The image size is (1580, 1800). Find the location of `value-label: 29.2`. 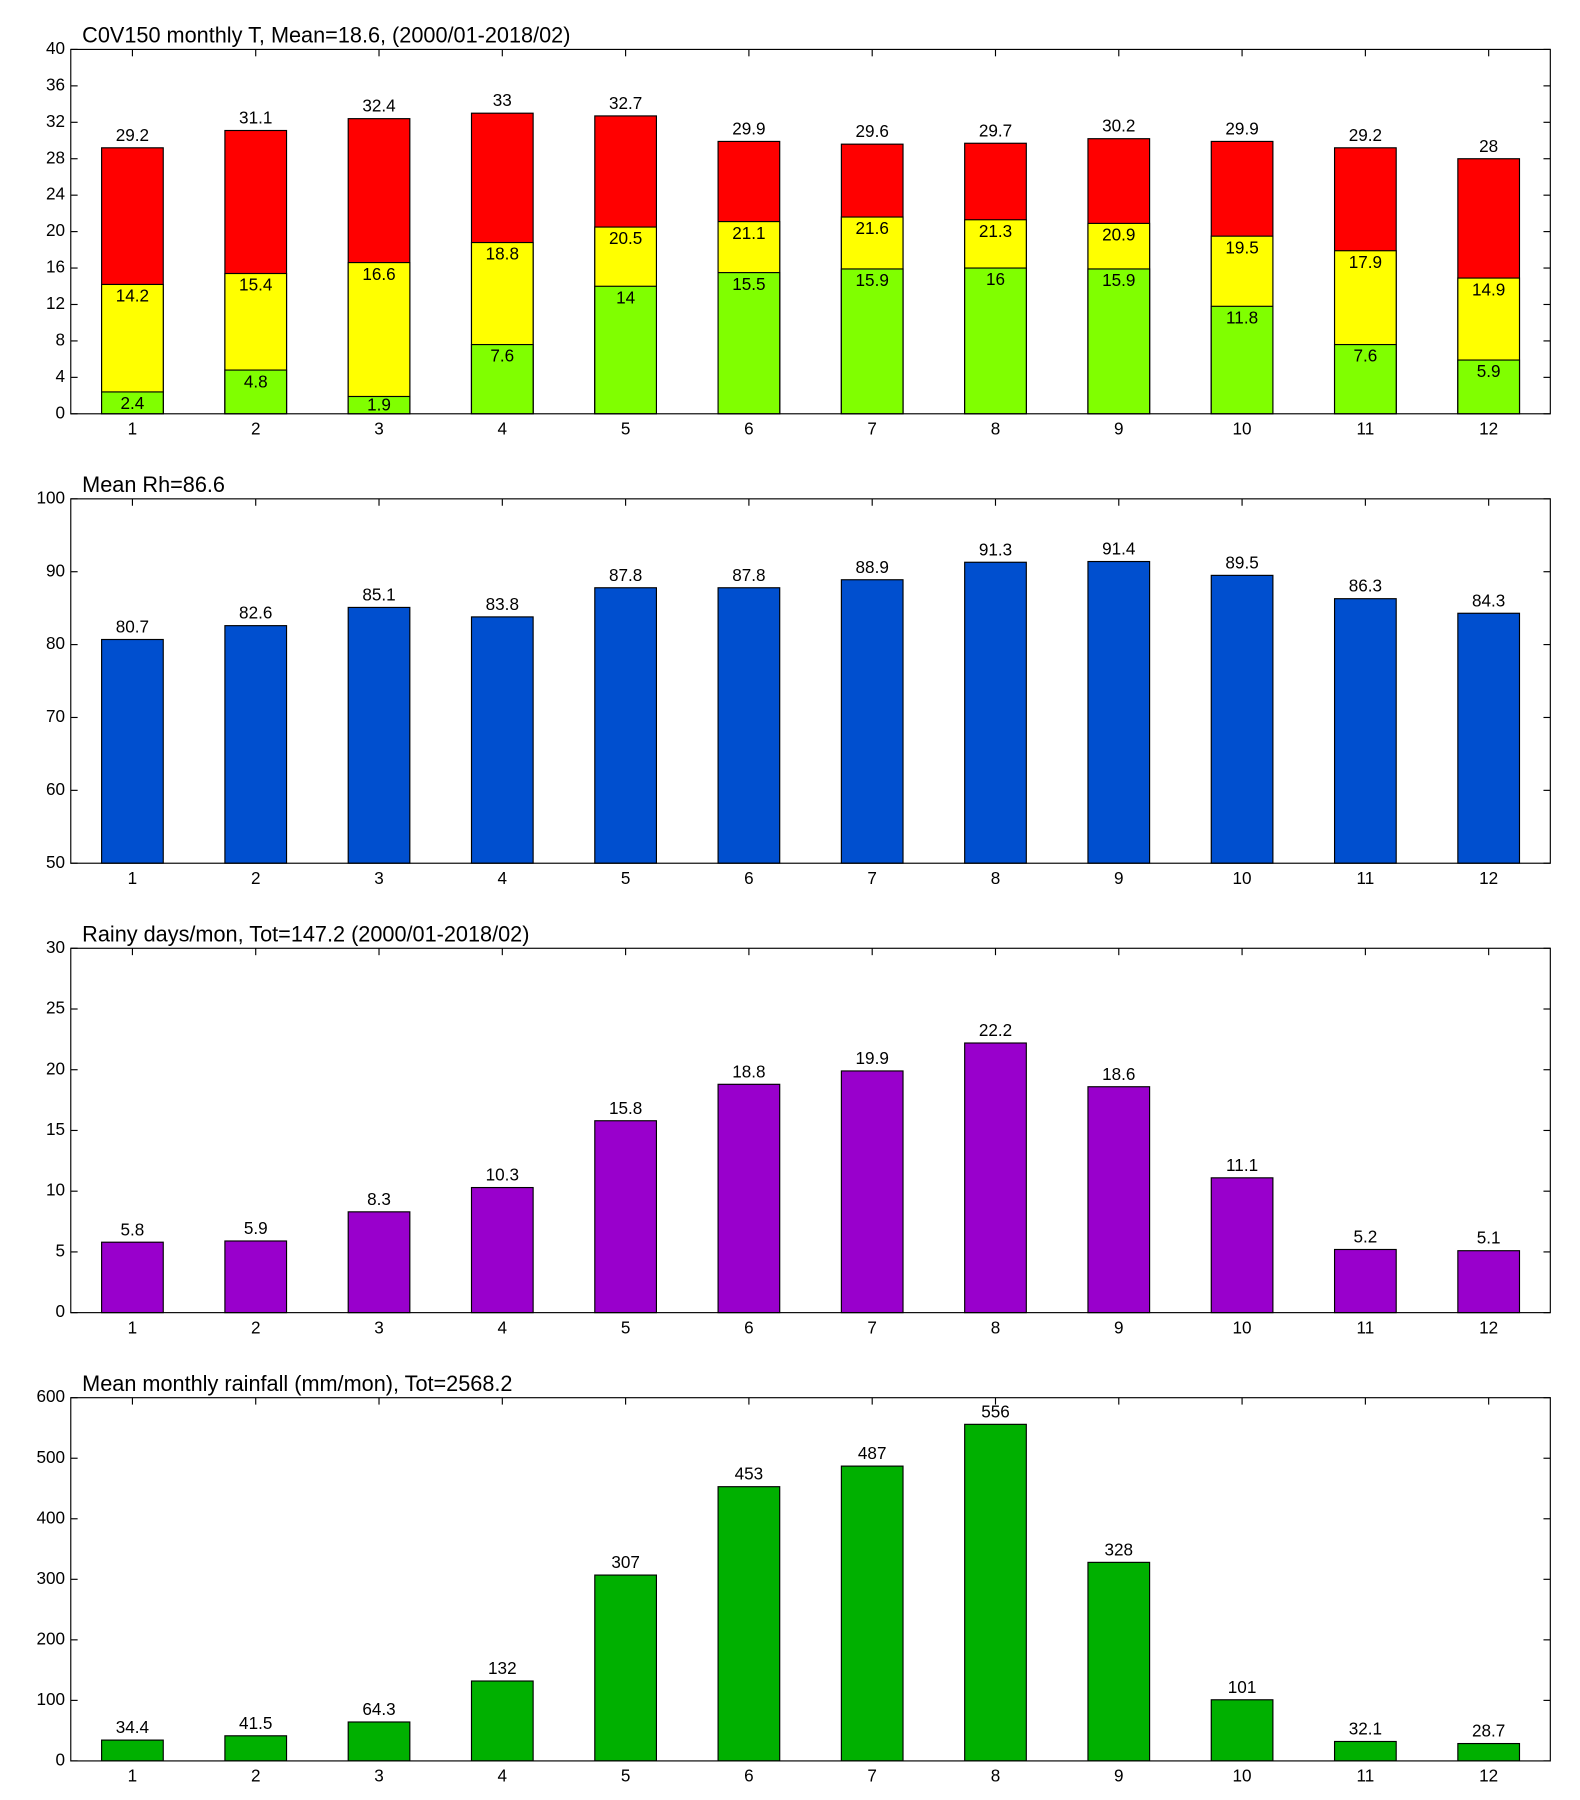

value-label: 29.2 is located at coordinates (1365, 135).